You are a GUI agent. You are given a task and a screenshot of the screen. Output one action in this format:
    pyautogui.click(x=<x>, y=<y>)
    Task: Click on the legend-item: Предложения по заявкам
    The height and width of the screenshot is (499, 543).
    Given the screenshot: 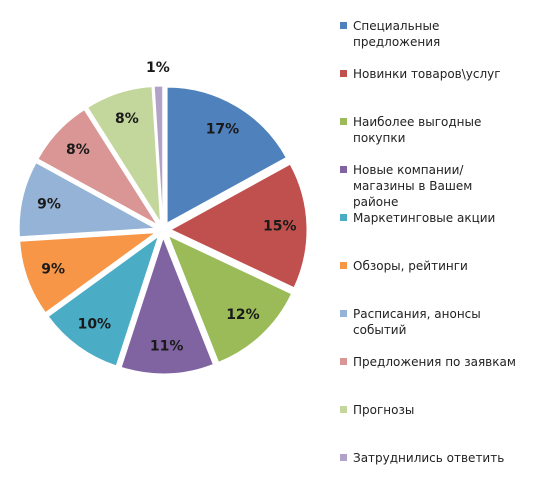 What is the action you would take?
    pyautogui.click(x=440, y=362)
    